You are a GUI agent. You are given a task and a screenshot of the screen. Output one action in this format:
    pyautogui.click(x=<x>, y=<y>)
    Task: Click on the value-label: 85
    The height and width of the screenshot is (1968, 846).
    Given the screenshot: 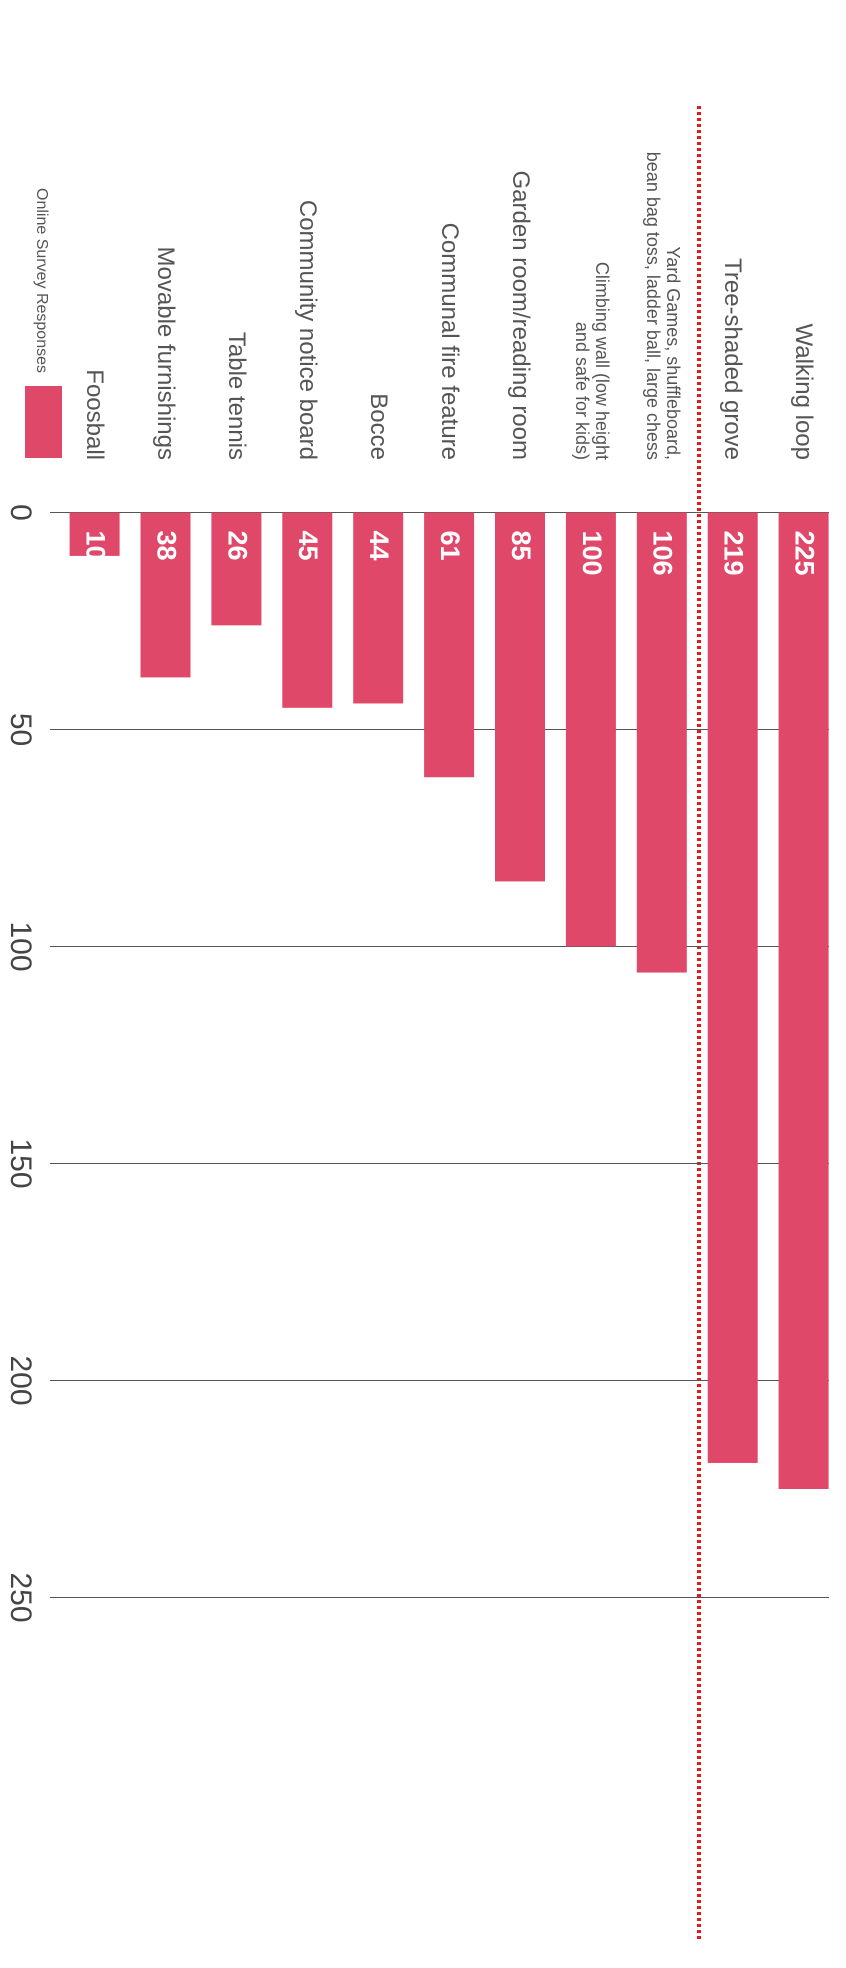 What is the action you would take?
    pyautogui.click(x=521, y=546)
    